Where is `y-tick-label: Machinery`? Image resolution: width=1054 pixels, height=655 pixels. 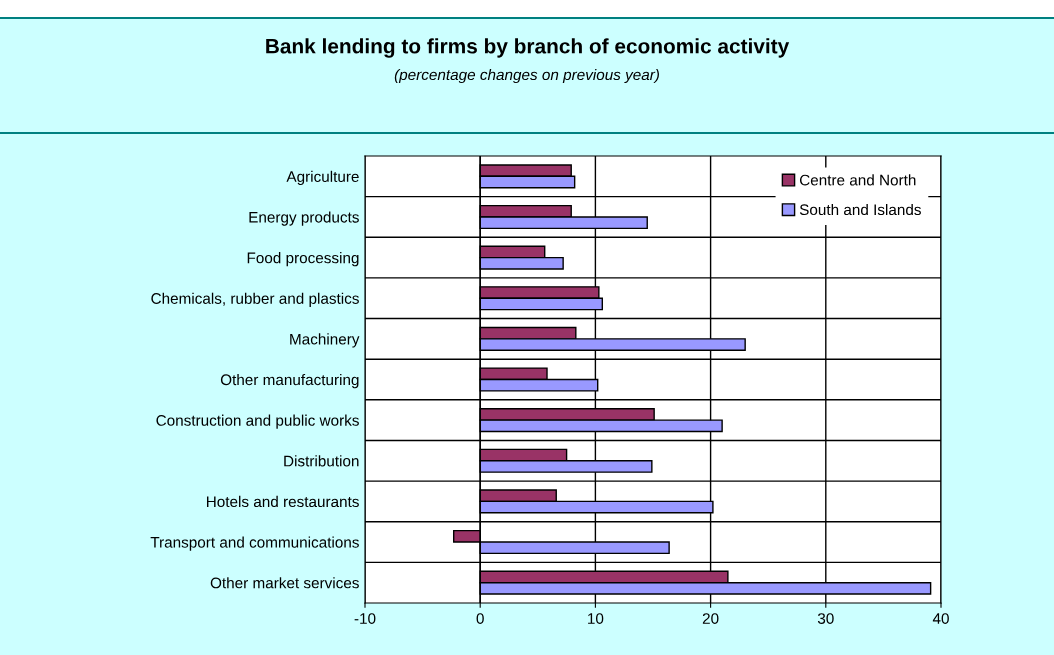 y-tick-label: Machinery is located at coordinates (325, 340).